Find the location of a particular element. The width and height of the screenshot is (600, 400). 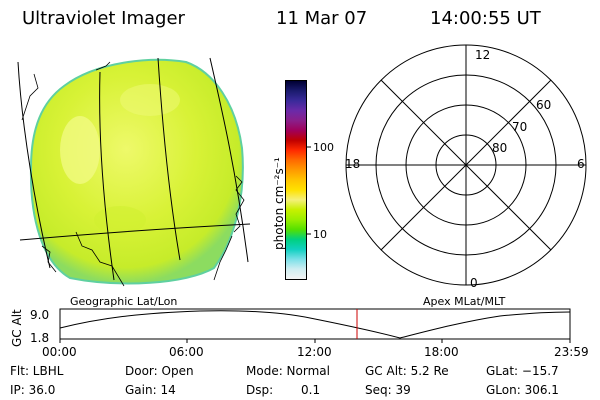

info-ip: IP: 36.0 is located at coordinates (33, 390).